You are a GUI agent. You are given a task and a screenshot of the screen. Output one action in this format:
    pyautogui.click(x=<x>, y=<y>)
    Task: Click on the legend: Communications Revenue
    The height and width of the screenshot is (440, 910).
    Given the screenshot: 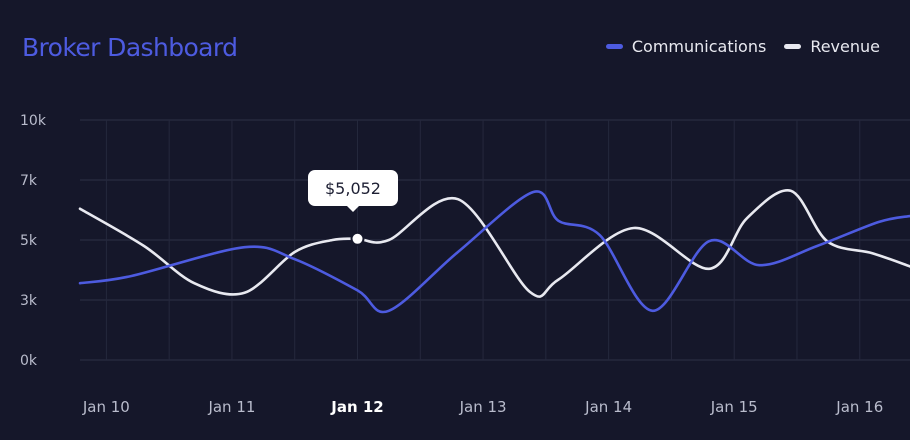 What is the action you would take?
    pyautogui.click(x=742, y=46)
    